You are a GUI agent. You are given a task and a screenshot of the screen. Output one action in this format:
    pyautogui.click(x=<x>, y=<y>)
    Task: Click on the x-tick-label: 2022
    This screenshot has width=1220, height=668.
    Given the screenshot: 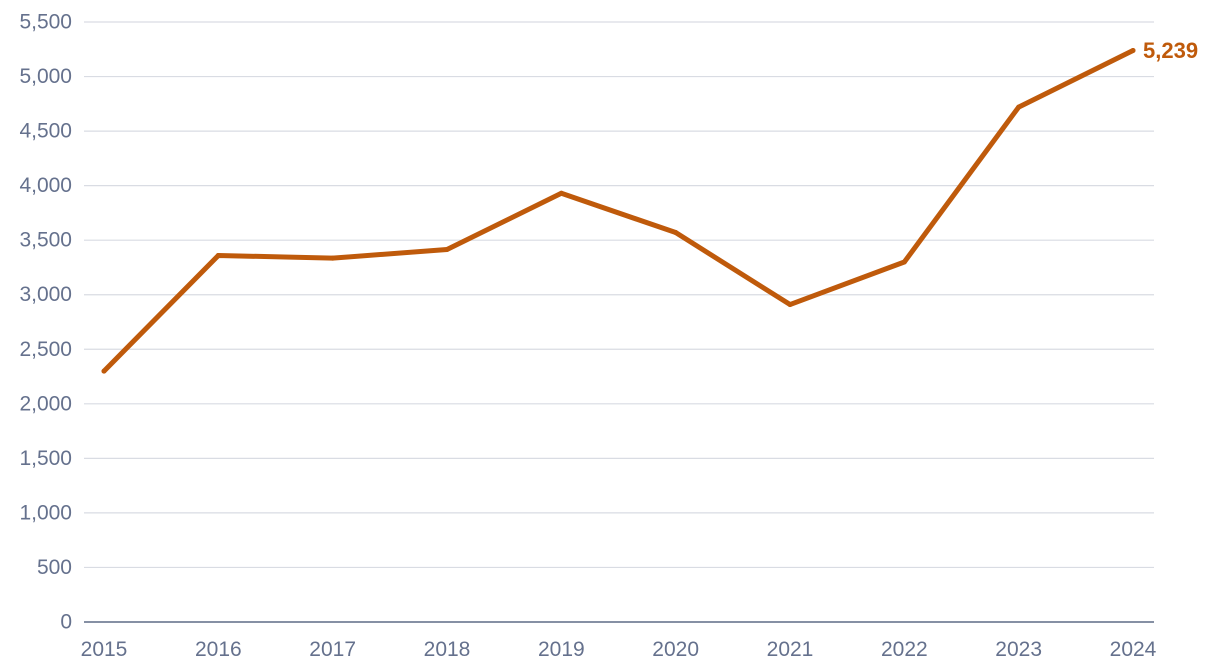 What is the action you would take?
    pyautogui.click(x=904, y=649)
    